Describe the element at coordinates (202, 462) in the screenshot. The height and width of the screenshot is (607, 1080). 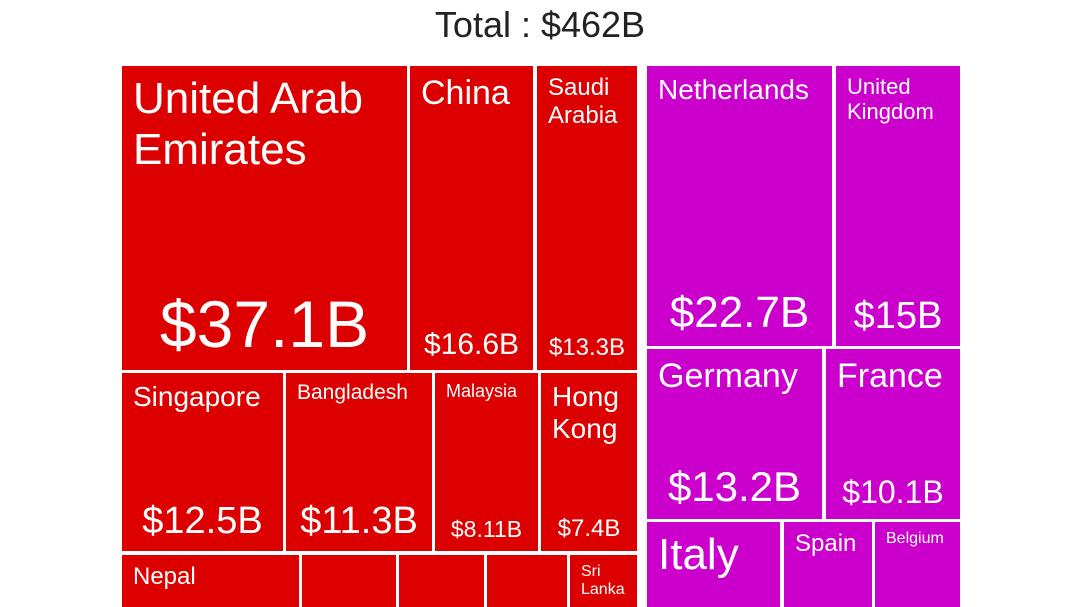
I see `treemap-tile: Singapore $12.5B` at that location.